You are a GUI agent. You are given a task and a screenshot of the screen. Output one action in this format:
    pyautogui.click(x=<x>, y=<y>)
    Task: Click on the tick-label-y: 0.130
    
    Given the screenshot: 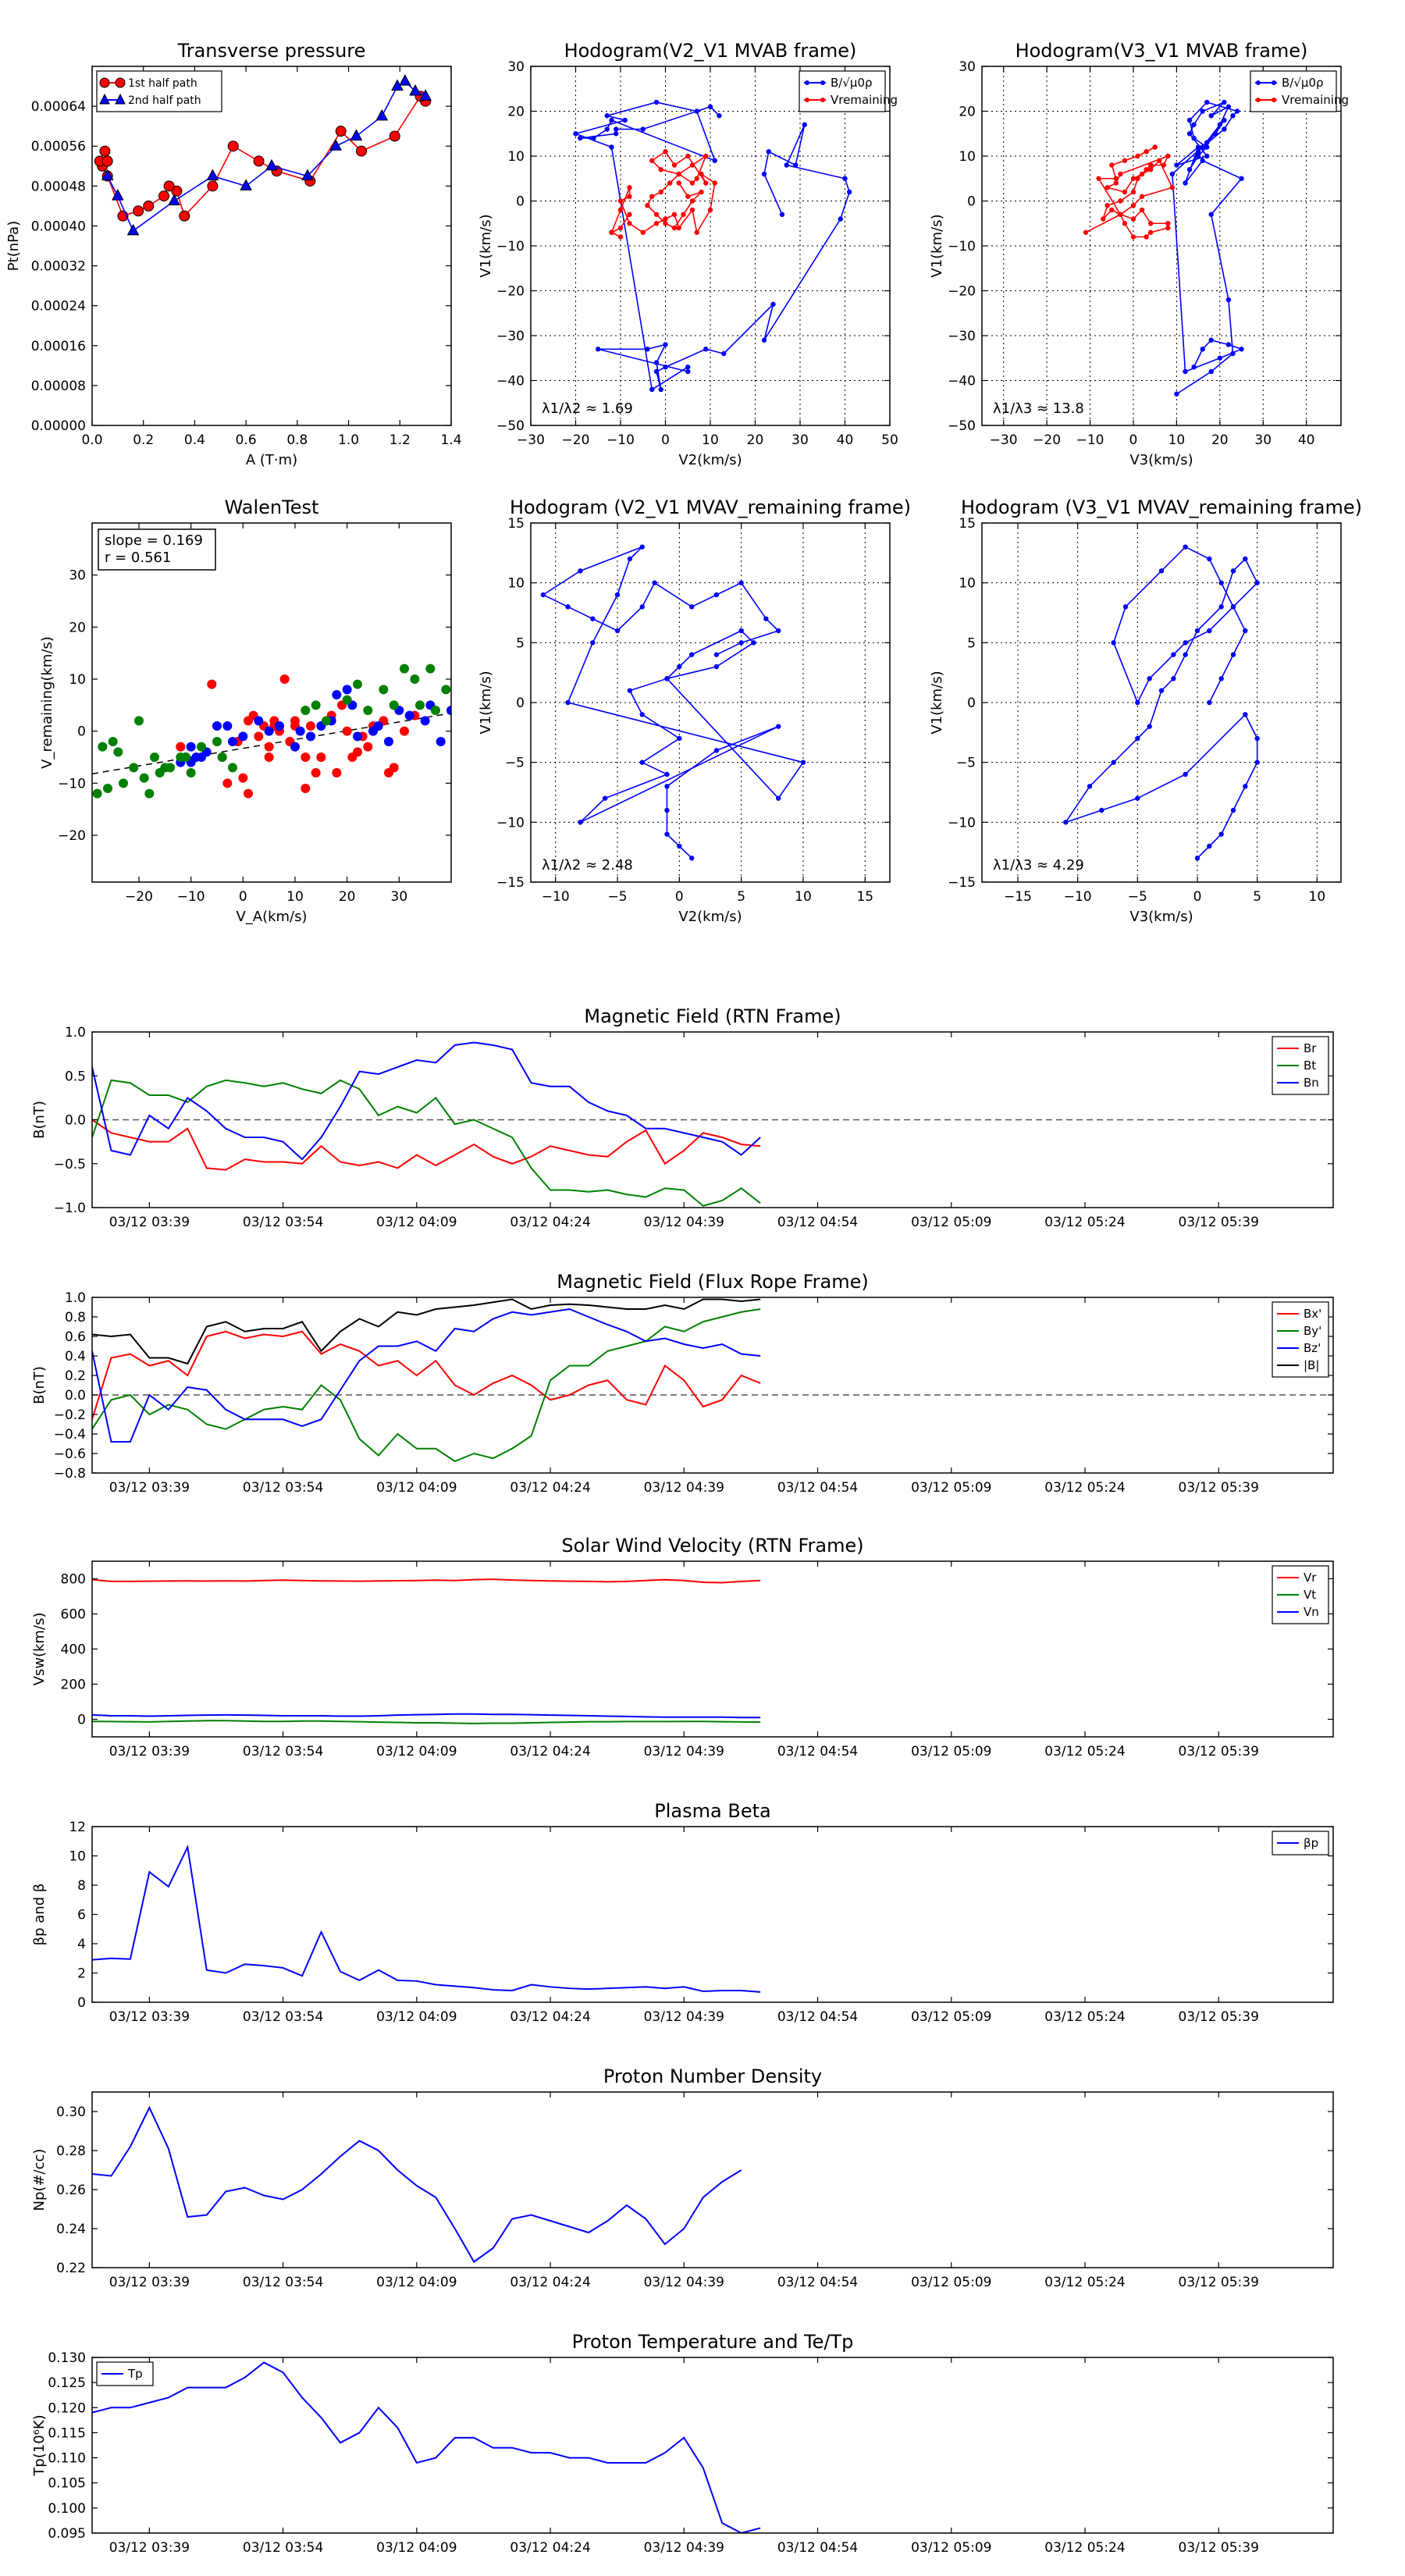 What is the action you would take?
    pyautogui.click(x=67, y=2358)
    